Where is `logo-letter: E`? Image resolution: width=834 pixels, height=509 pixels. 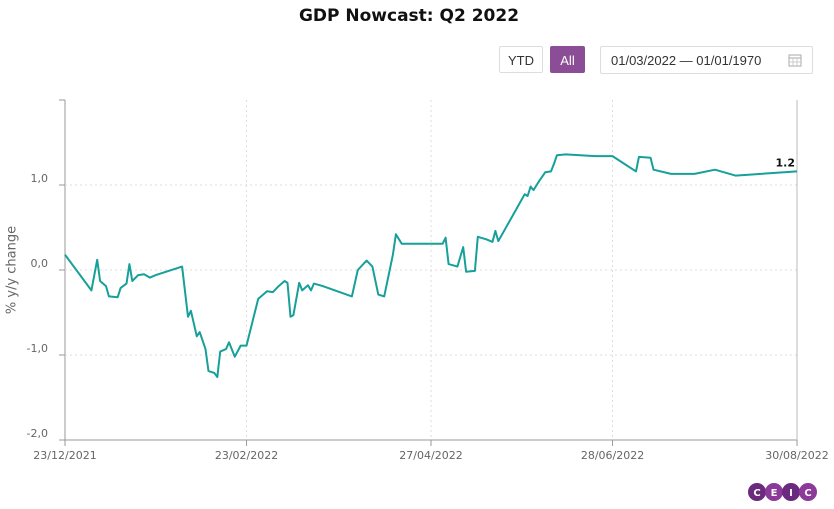
logo-letter: E is located at coordinates (774, 493).